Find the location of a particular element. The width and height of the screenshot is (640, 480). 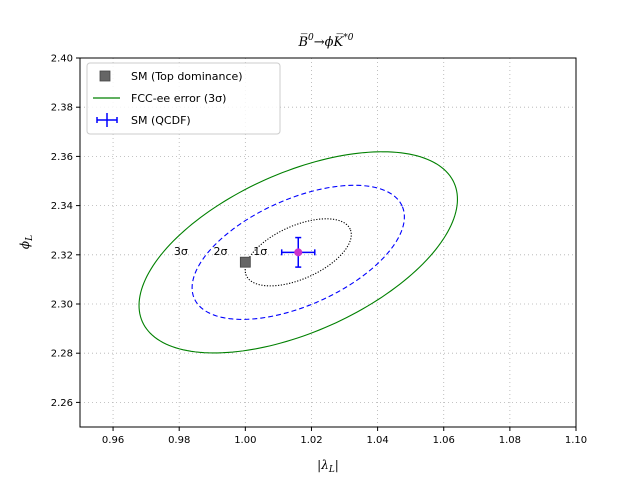

legend-label: FCC-ee error (3σ) is located at coordinates (178, 98).